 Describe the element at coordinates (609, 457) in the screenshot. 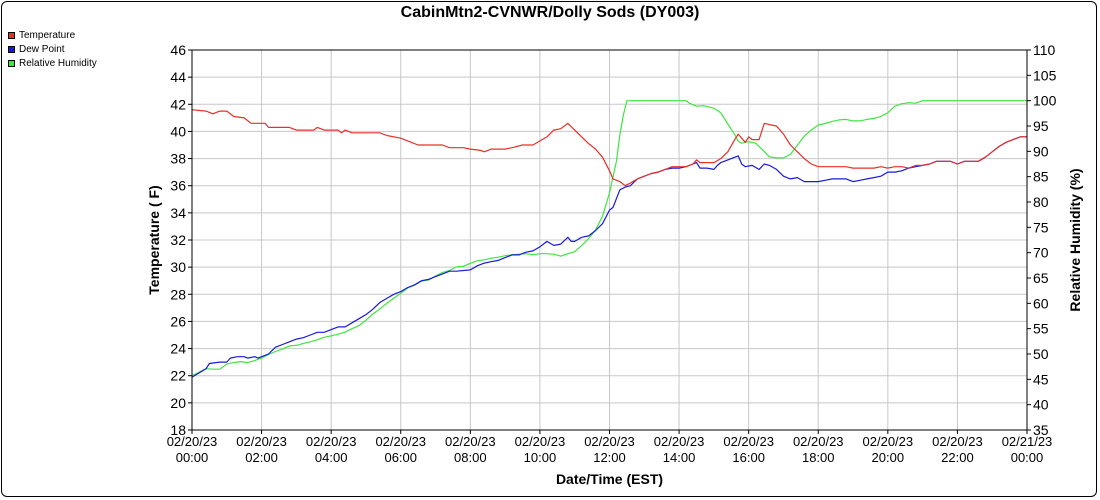

I see `x-tick-label-time: 12:00` at that location.